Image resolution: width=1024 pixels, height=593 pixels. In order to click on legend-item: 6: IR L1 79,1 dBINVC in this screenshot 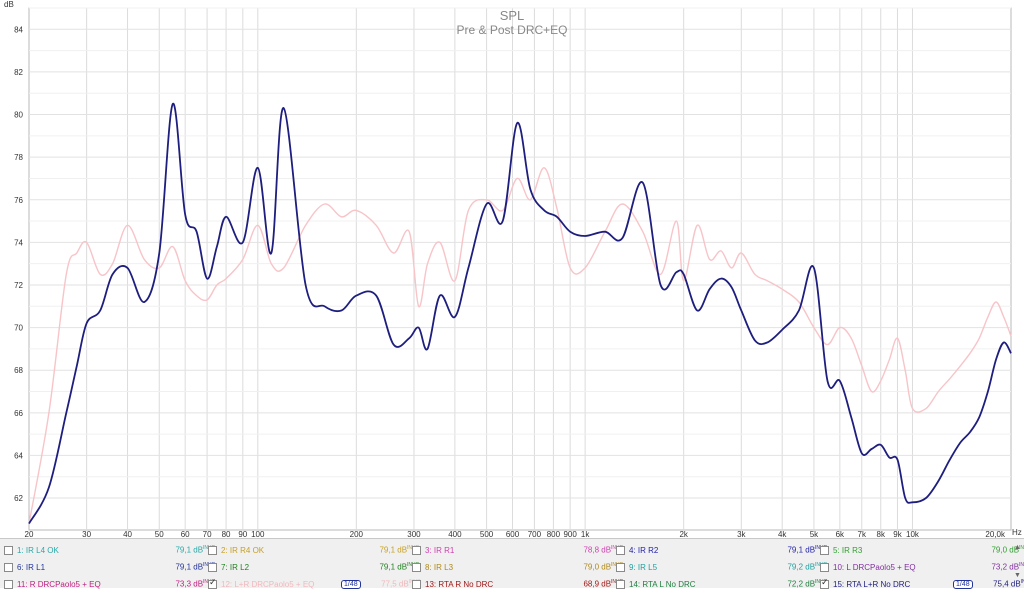, I will do `click(109, 567)`.